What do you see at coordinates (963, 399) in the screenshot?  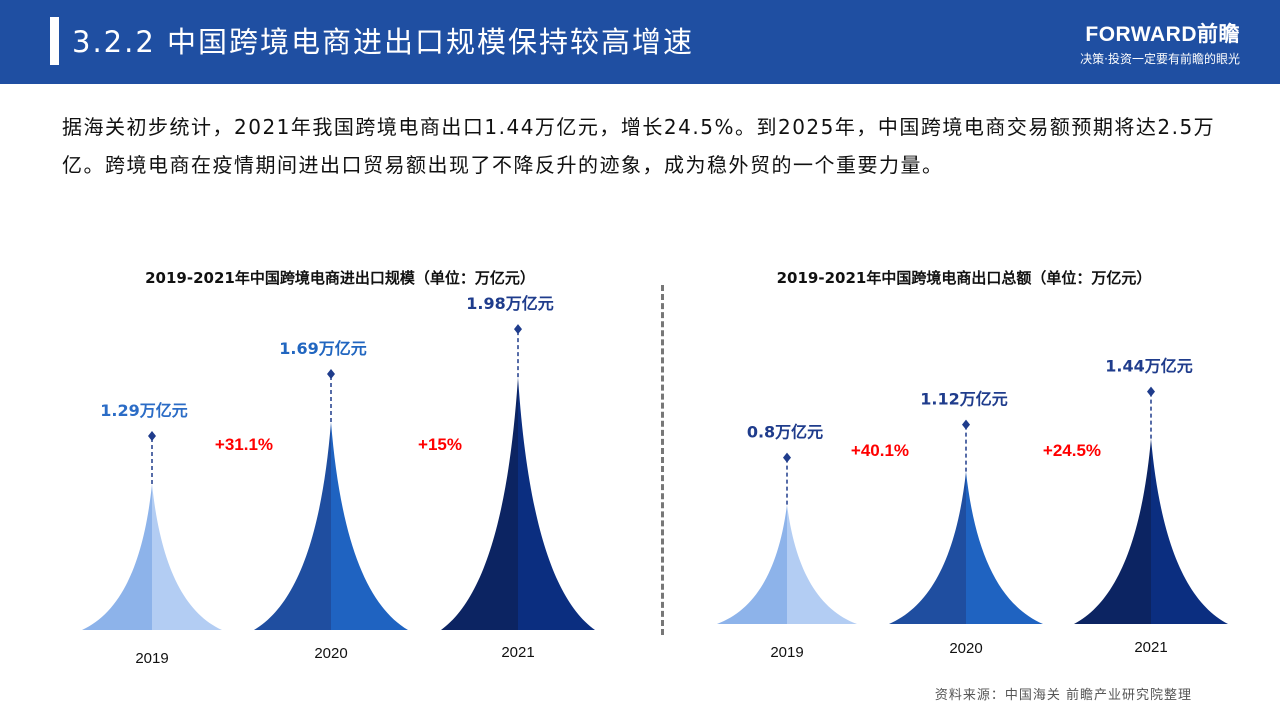 I see `value-label: 1.12万亿元` at bounding box center [963, 399].